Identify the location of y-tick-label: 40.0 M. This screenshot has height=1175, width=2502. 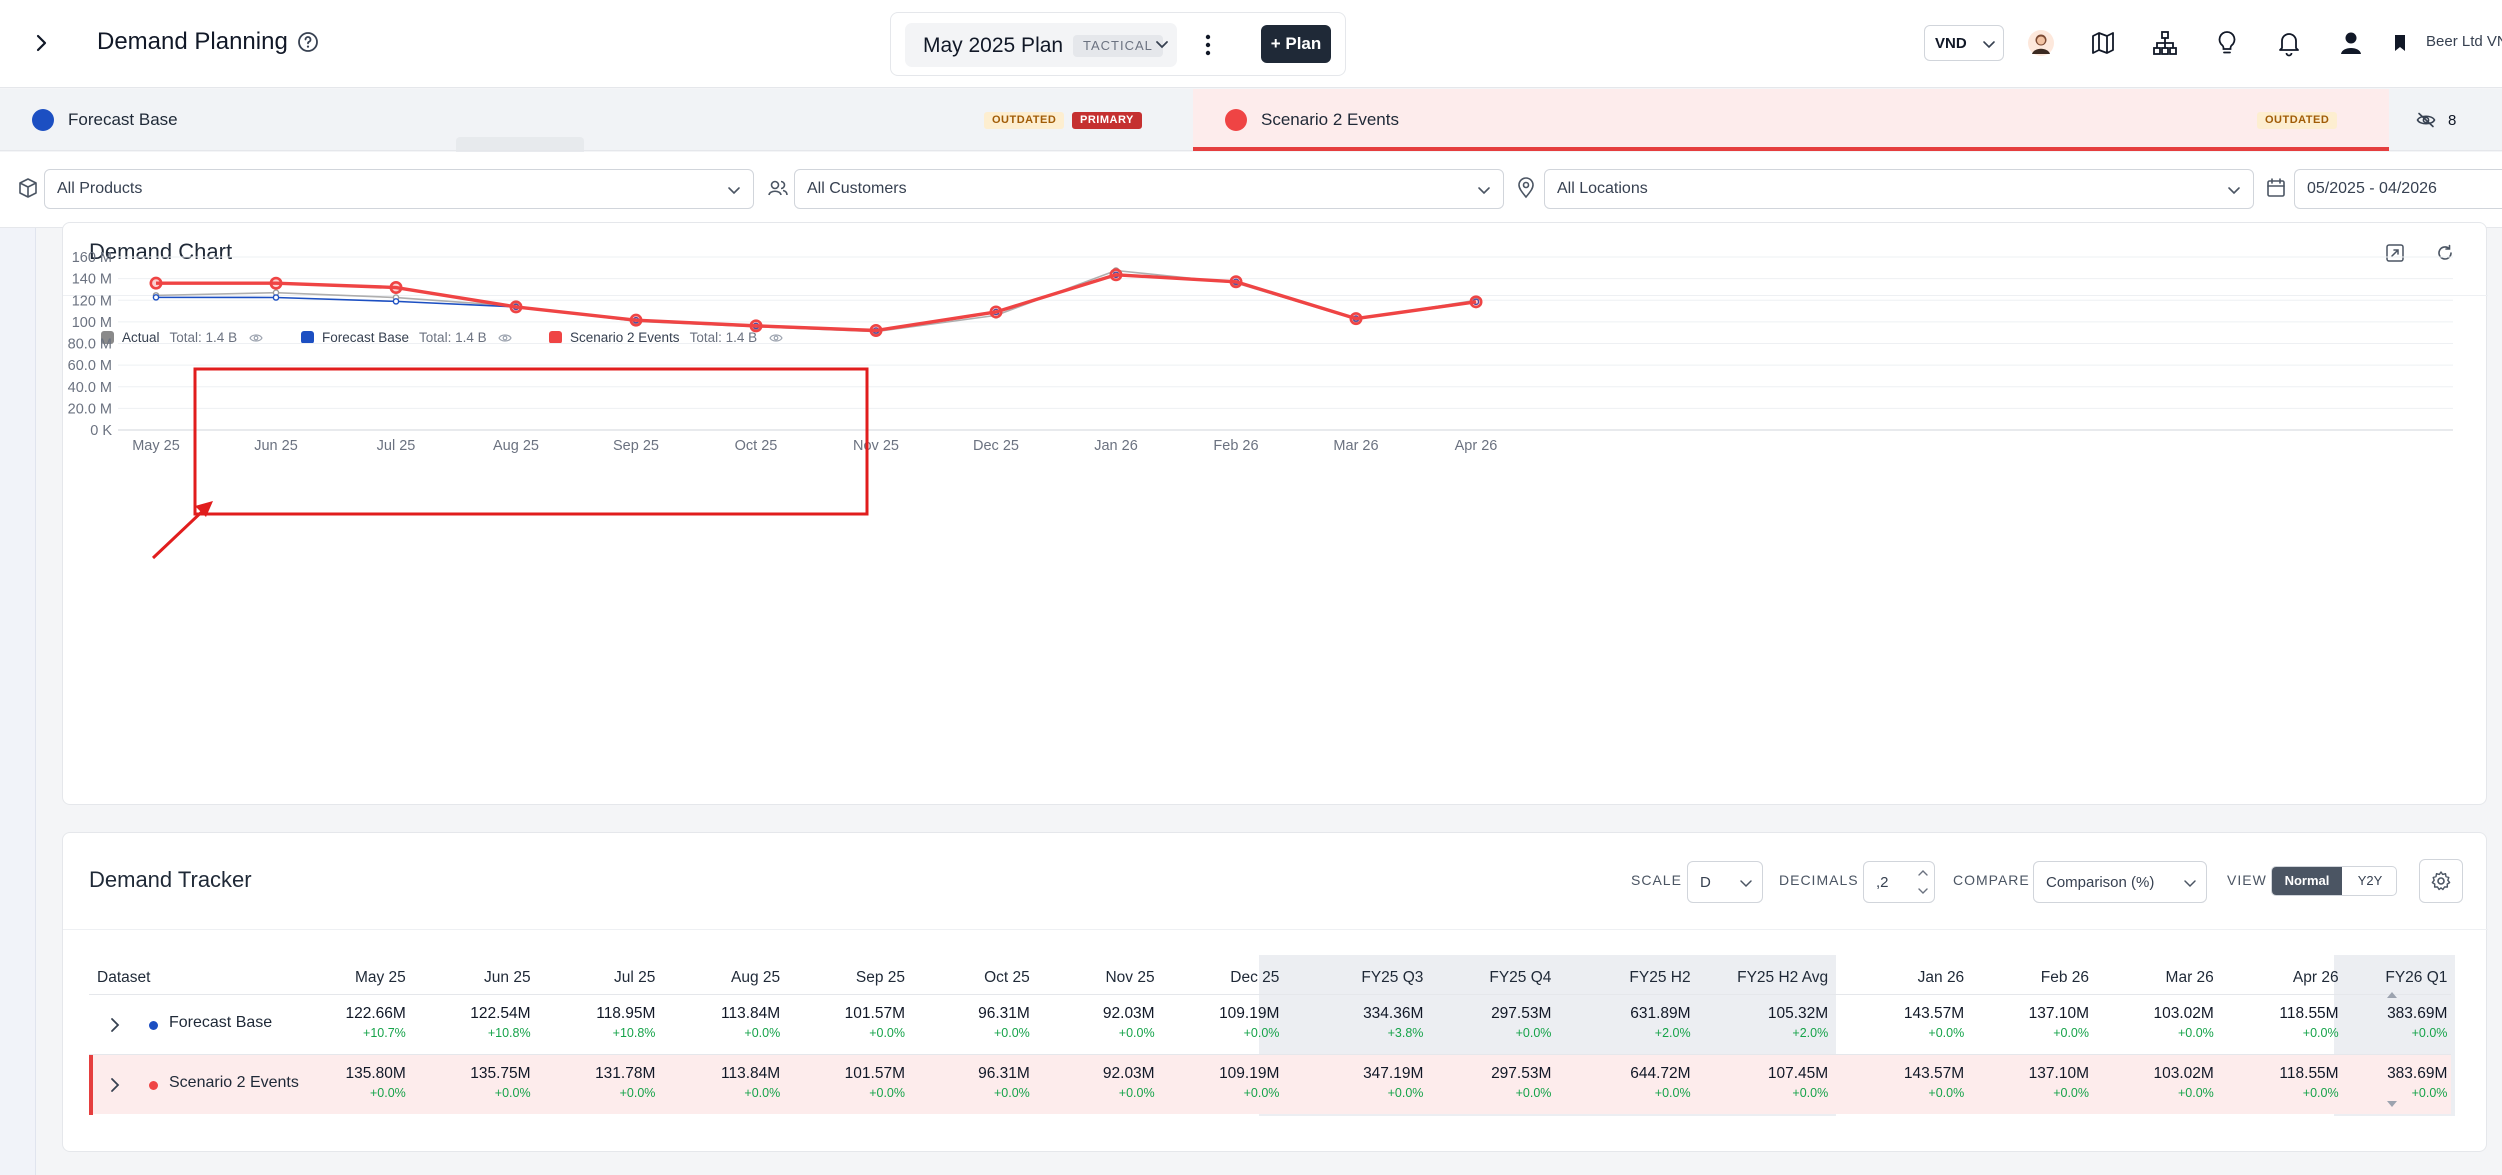
(90, 388).